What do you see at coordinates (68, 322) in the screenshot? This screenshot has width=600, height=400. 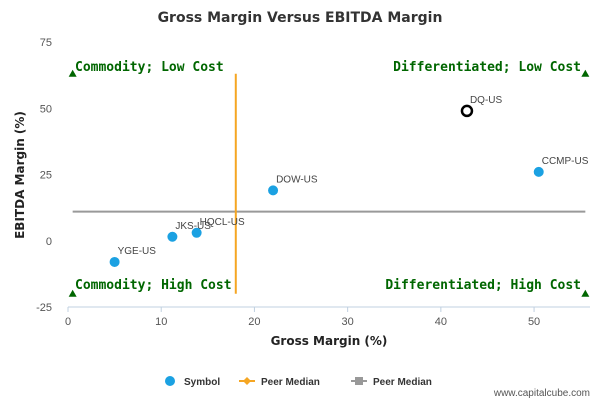 I see `x-tick-label: 0` at bounding box center [68, 322].